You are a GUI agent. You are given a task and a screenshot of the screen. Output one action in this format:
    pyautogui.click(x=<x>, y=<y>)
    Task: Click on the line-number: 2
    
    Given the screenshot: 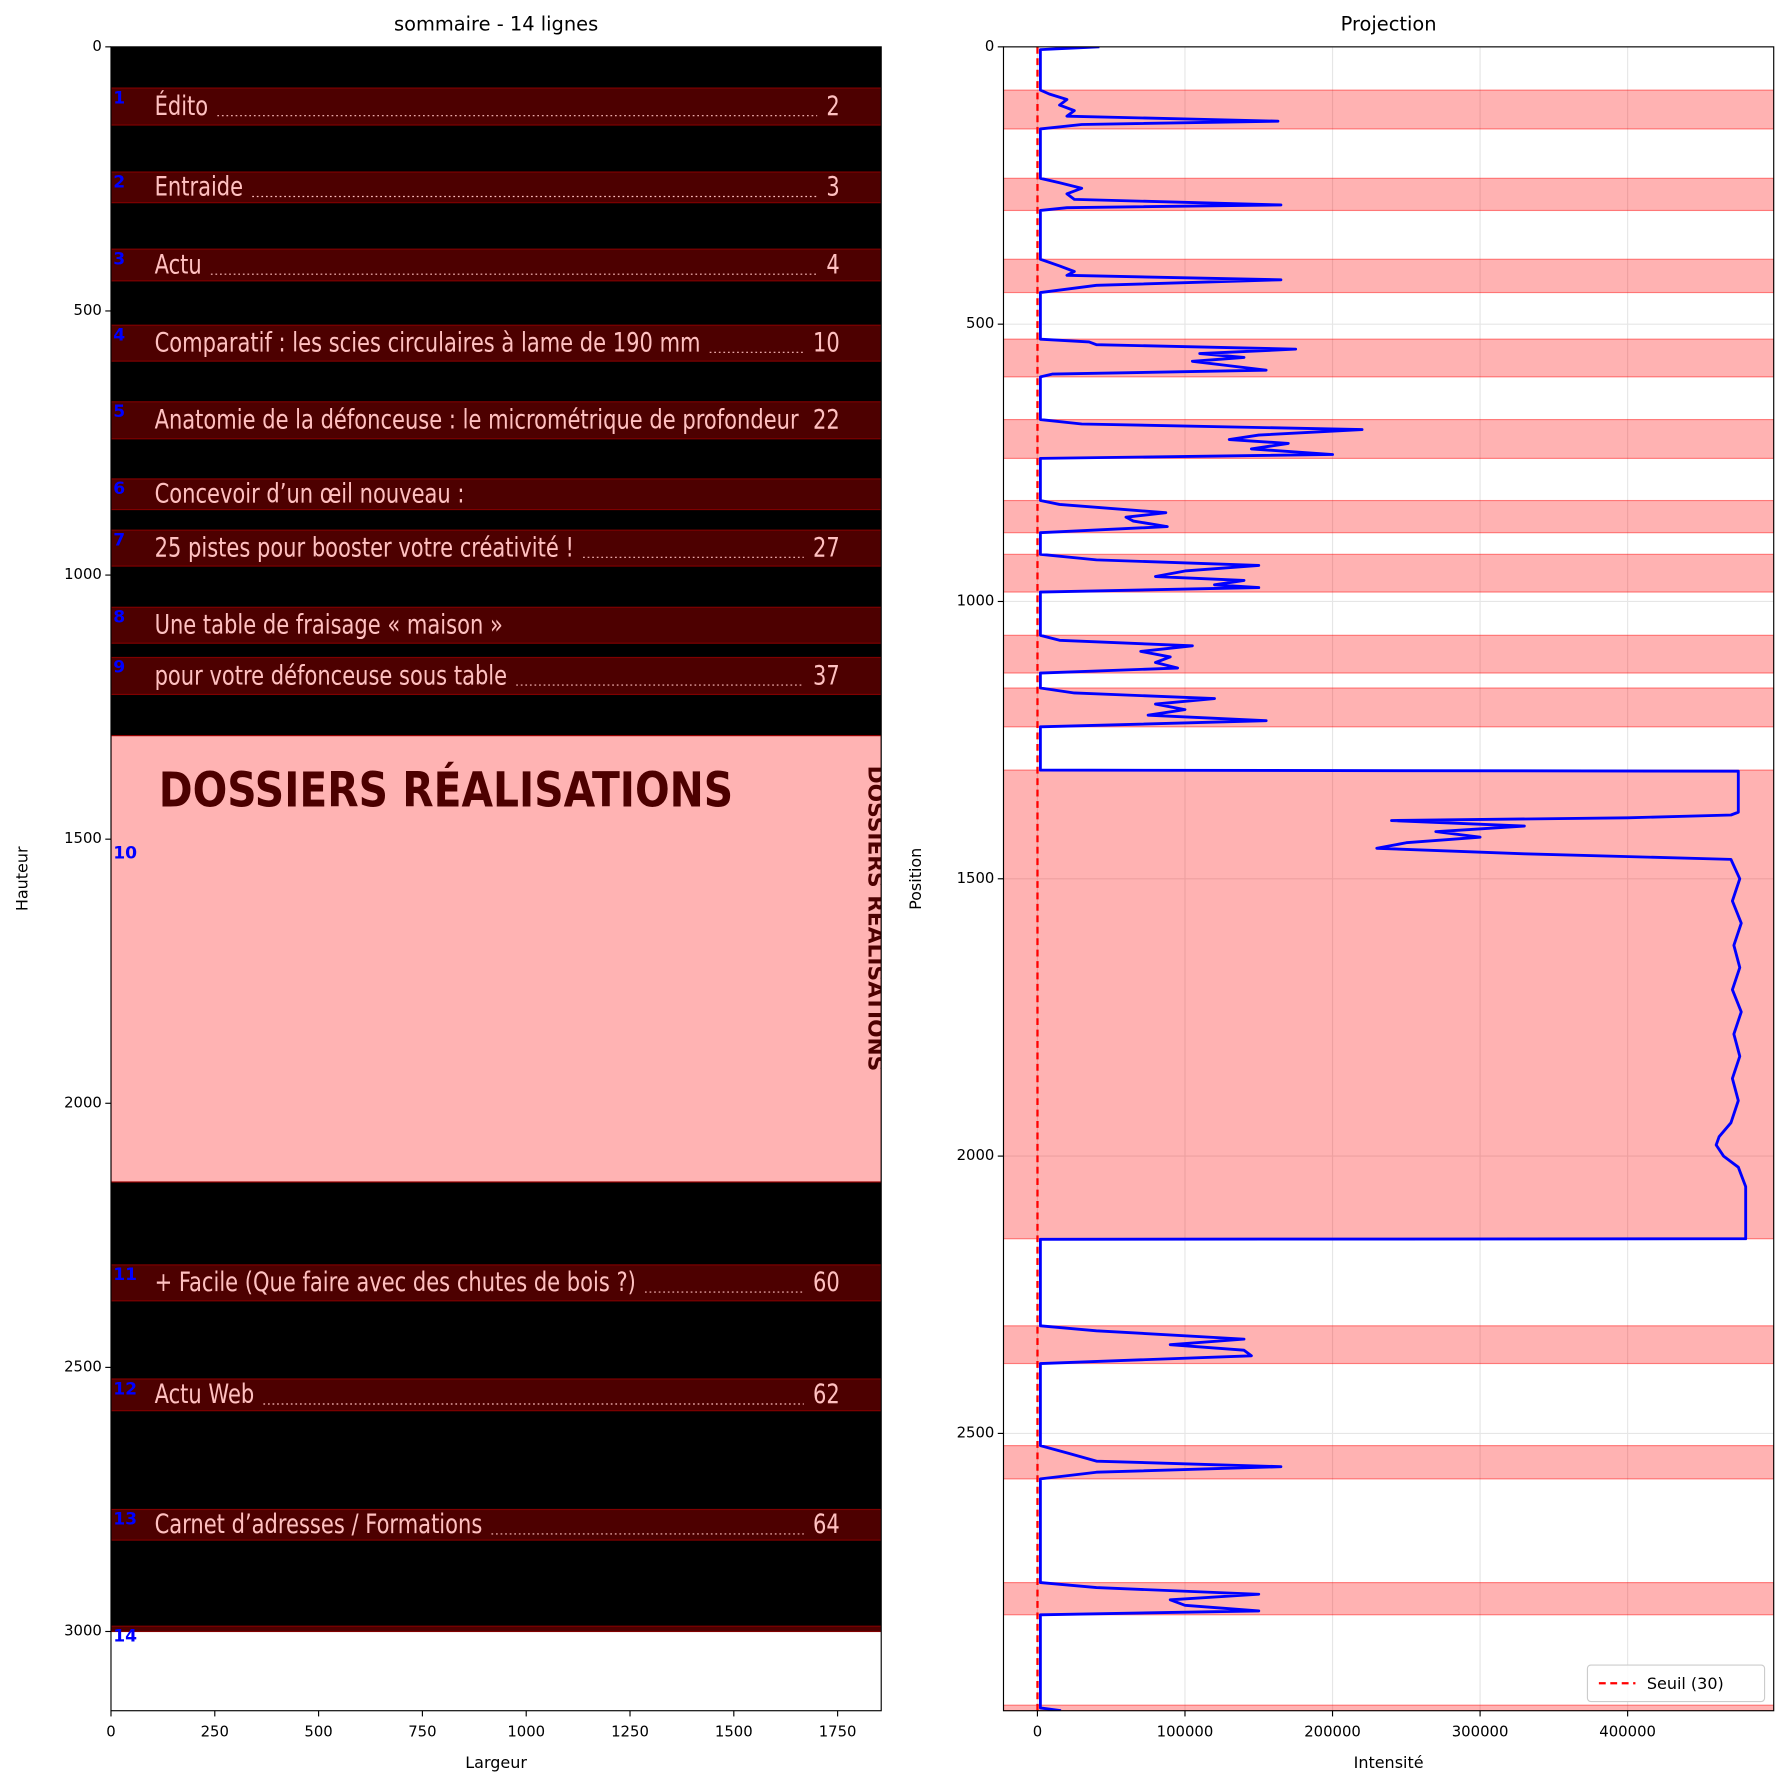 What is the action you would take?
    pyautogui.click(x=119, y=182)
    